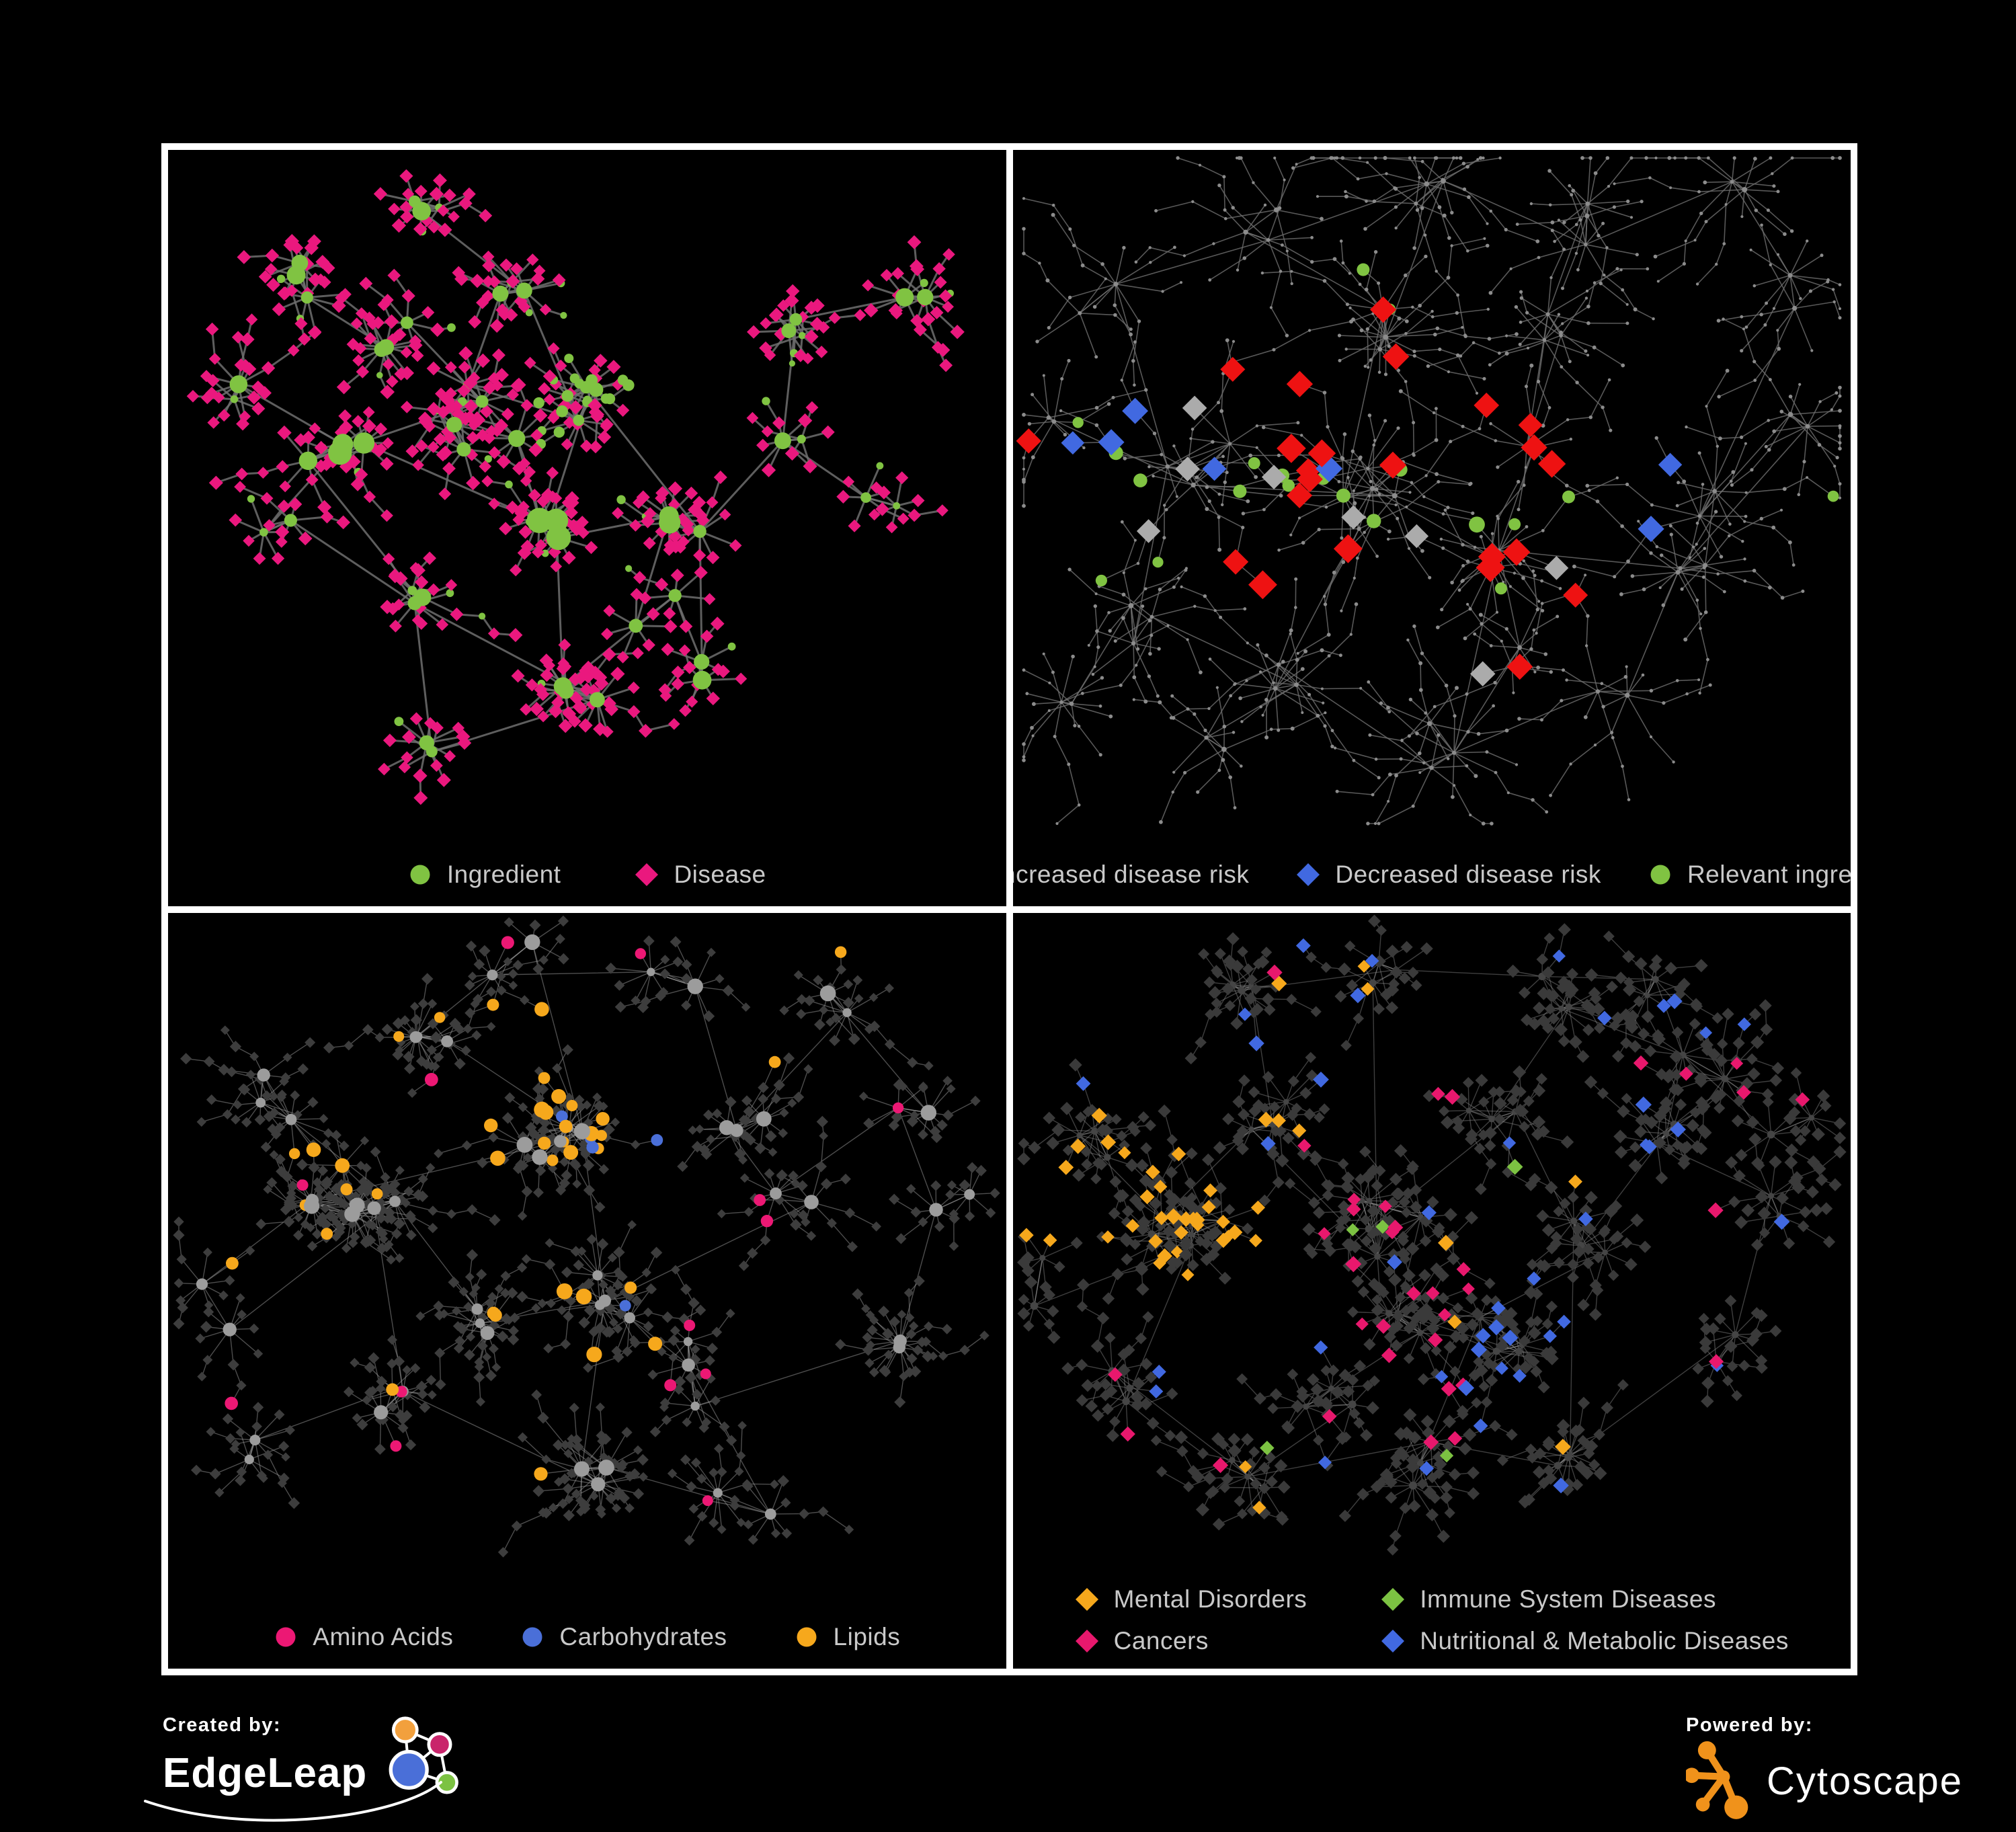 The height and width of the screenshot is (1832, 2016). I want to click on legend-item: Increased disease risk, so click(1131, 875).